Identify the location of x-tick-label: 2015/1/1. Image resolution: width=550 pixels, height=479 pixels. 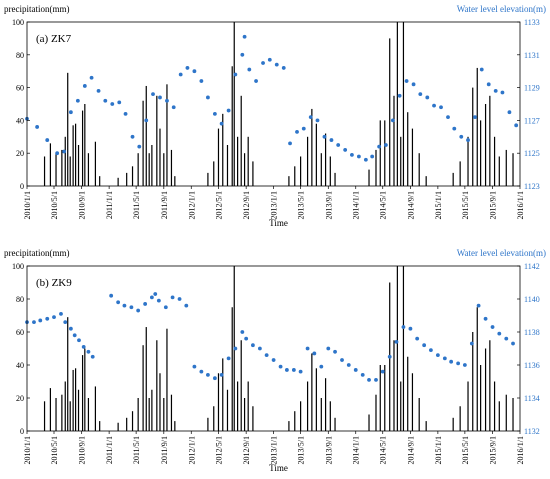
(438, 450).